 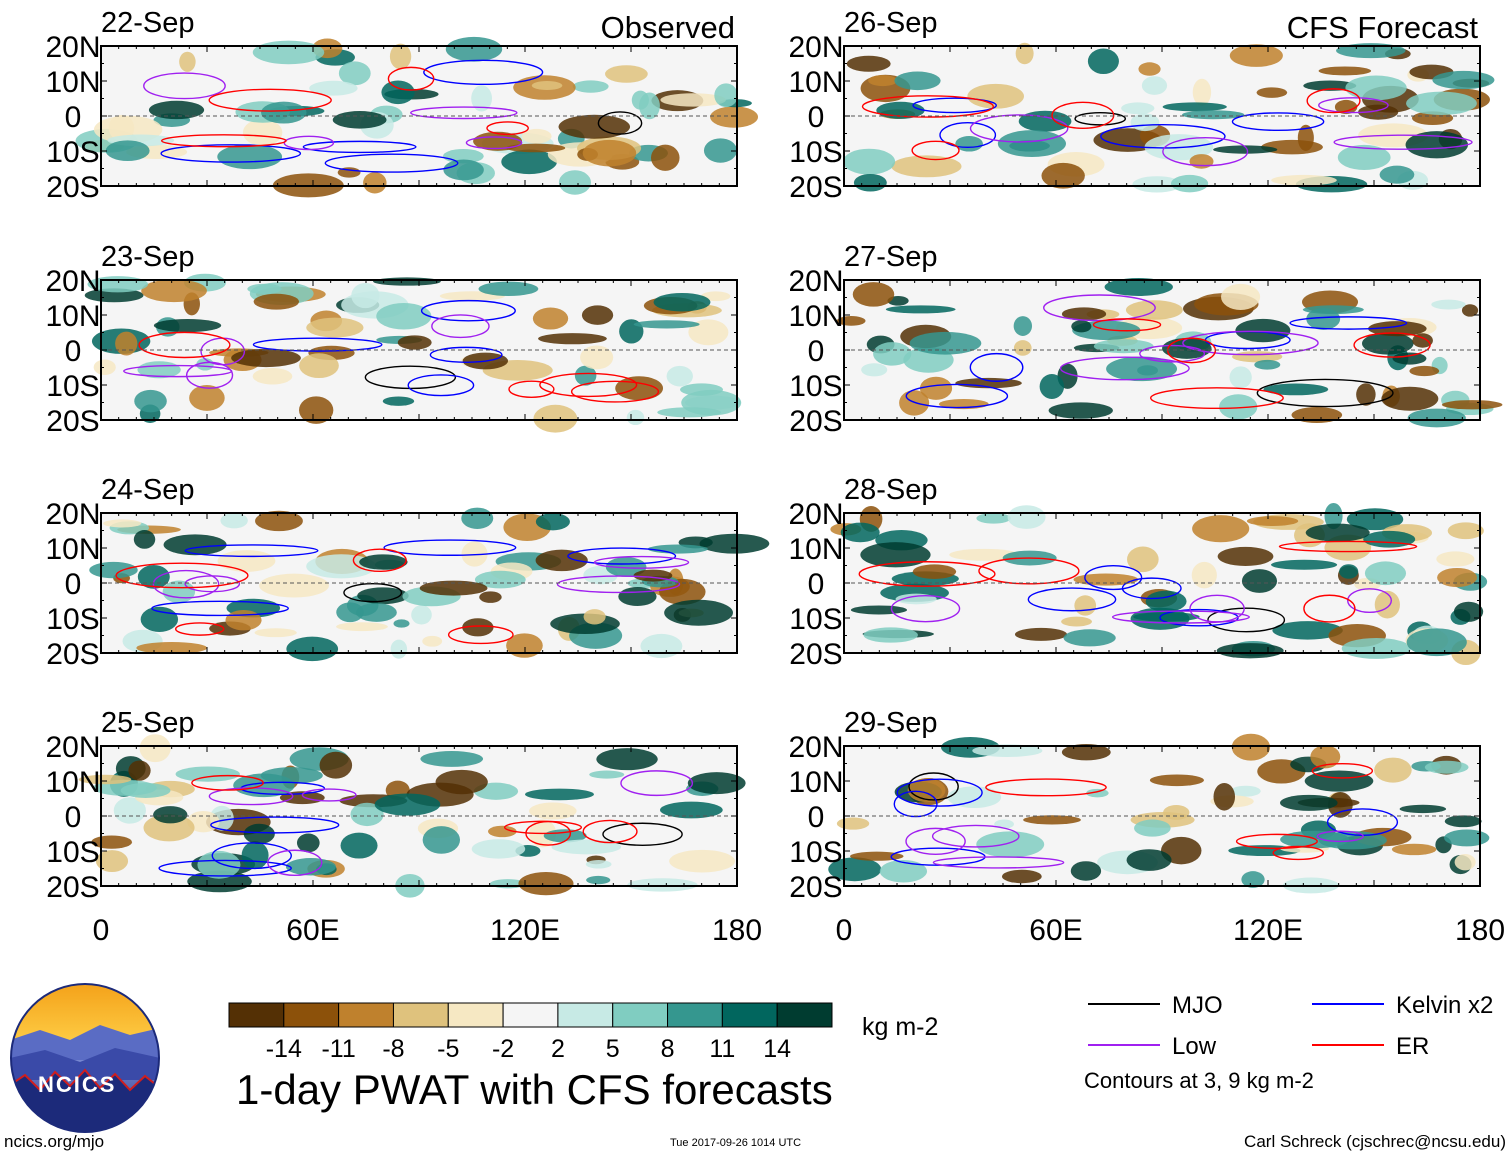 I want to click on colorbar: -14 -11 -8 -5 -2 2 5 8 11 14, so click(x=530, y=1032).